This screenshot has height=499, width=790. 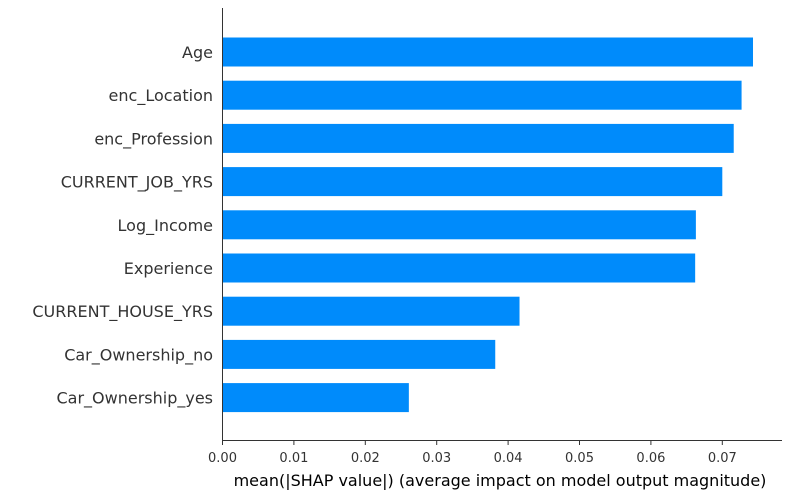 What do you see at coordinates (222, 458) in the screenshot?
I see `x-tick-label-0: 0.00` at bounding box center [222, 458].